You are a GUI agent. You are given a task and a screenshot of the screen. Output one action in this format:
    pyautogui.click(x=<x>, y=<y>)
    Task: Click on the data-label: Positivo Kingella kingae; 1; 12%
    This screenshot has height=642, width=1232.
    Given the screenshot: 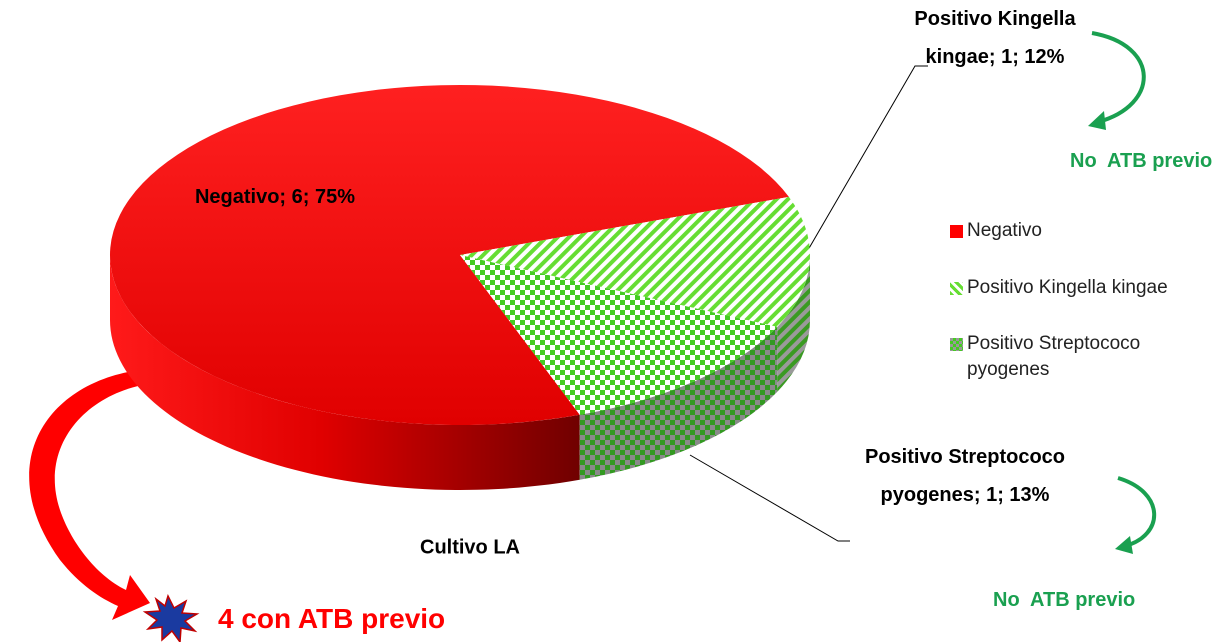 What is the action you would take?
    pyautogui.click(x=995, y=38)
    